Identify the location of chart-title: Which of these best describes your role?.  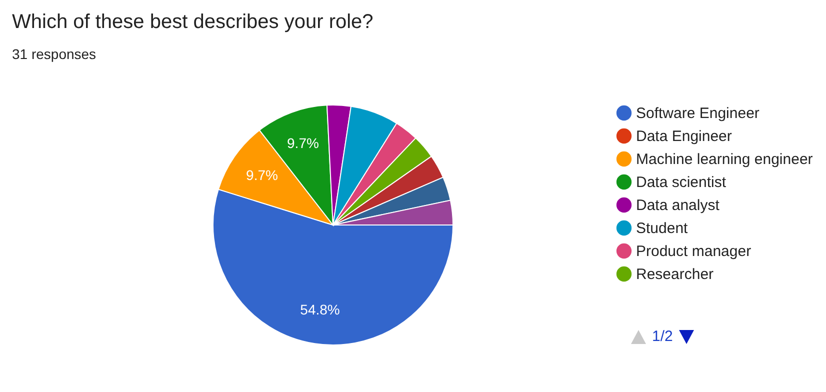
(193, 22).